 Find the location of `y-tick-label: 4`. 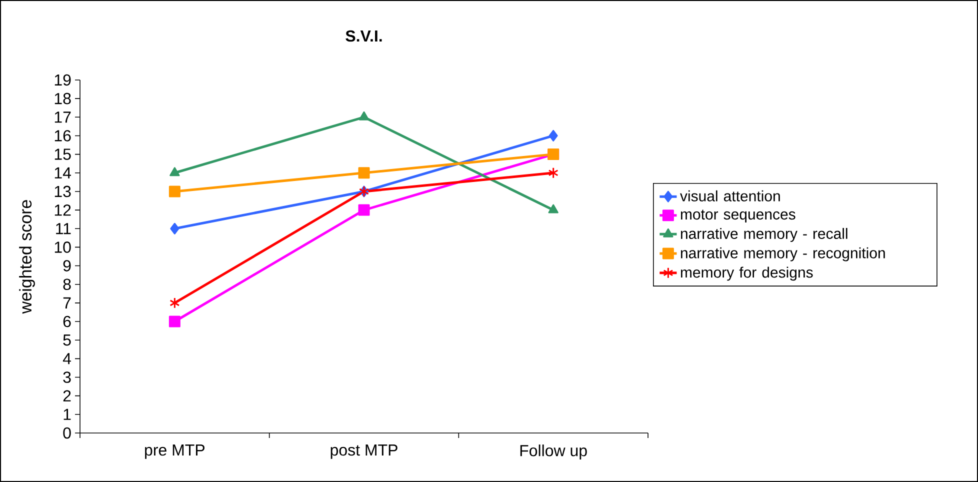

y-tick-label: 4 is located at coordinates (66, 358).